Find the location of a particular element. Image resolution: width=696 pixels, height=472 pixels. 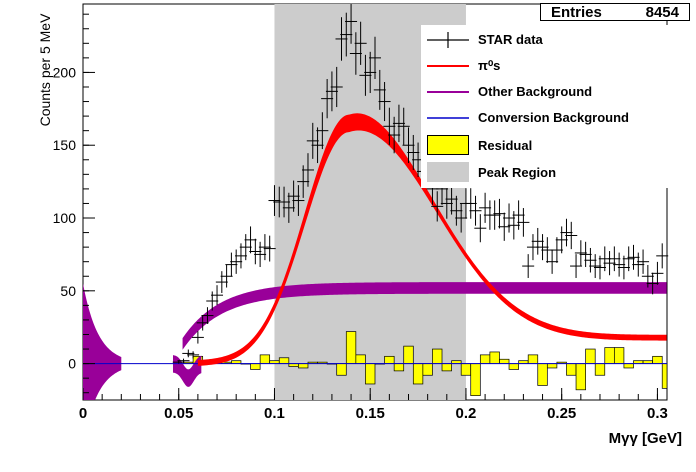

stats-entries-value: 8454 is located at coordinates (662, 12).